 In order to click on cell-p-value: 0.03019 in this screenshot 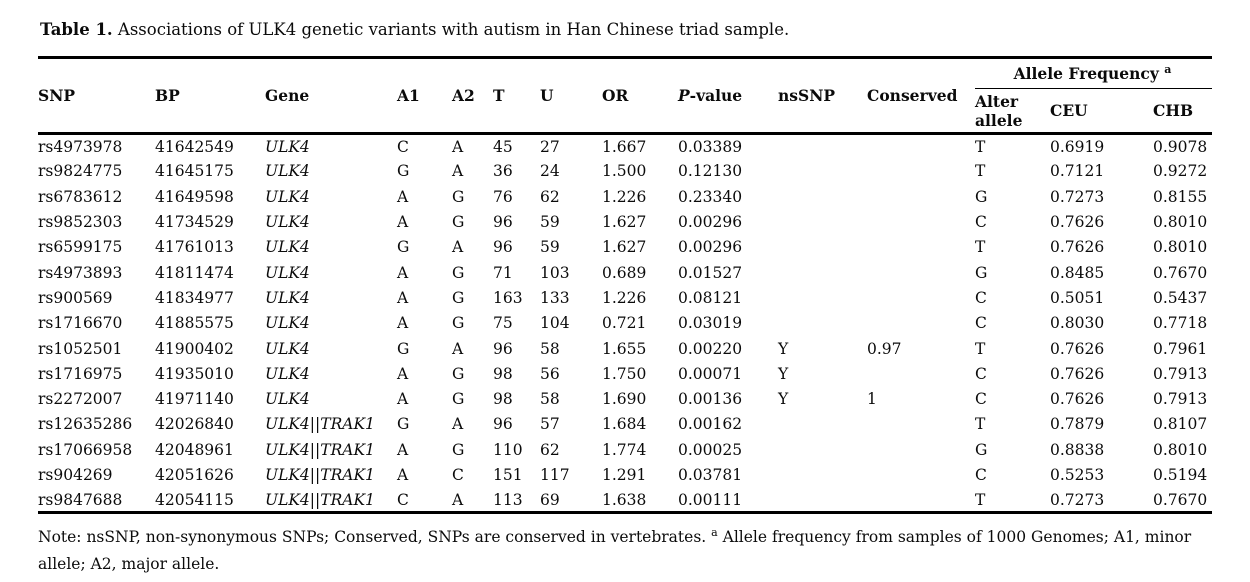, I will do `click(710, 323)`.